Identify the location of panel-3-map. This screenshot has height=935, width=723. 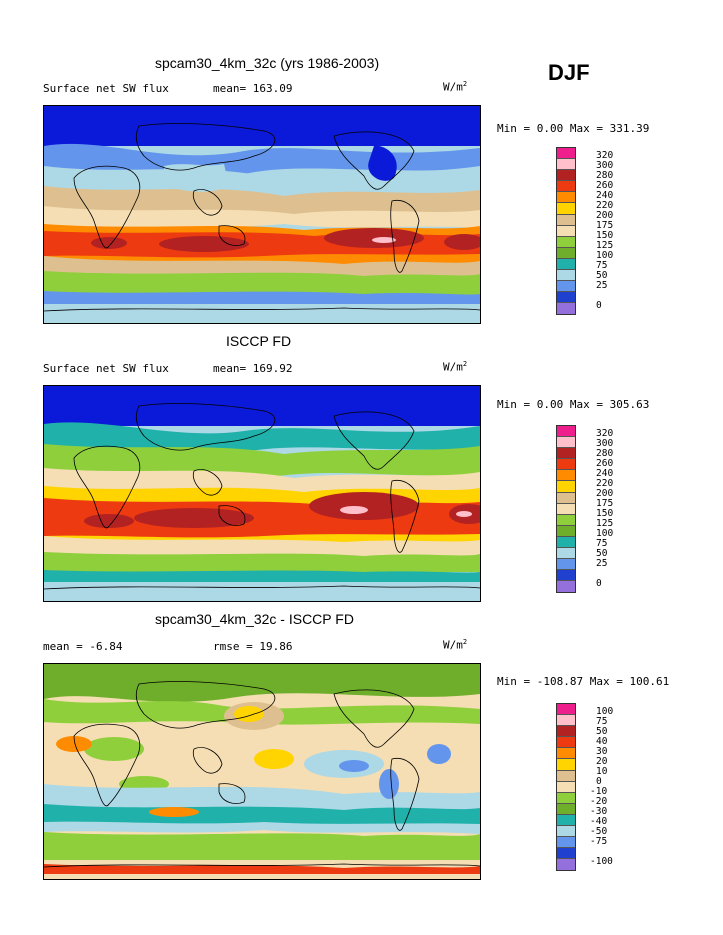
(262, 771).